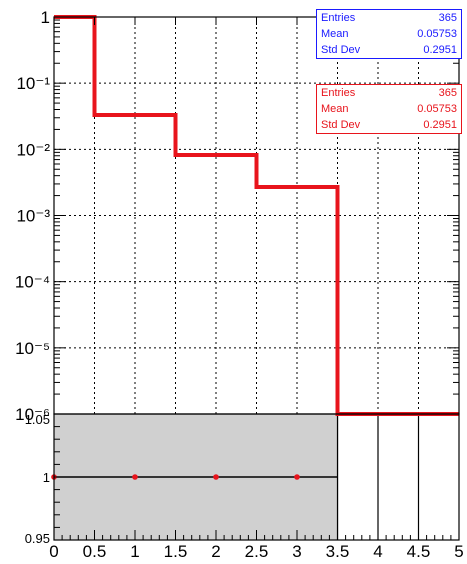 Image resolution: width=467 pixels, height=564 pixels. Describe the element at coordinates (33, 83) in the screenshot. I see `top-y-tick-label: 10⁻¹` at that location.